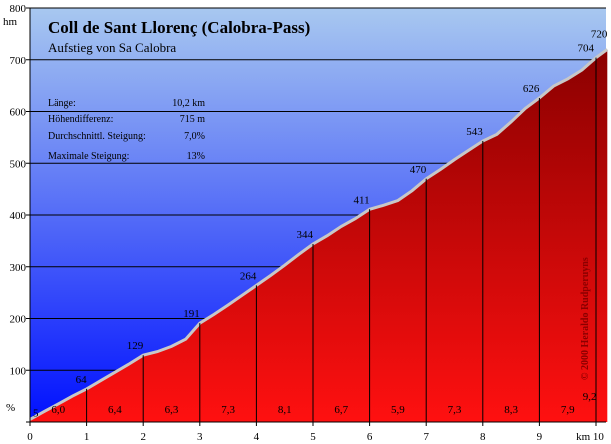 This screenshot has height=444, width=611. I want to click on gradient-label-0: 6,0, so click(58, 410).